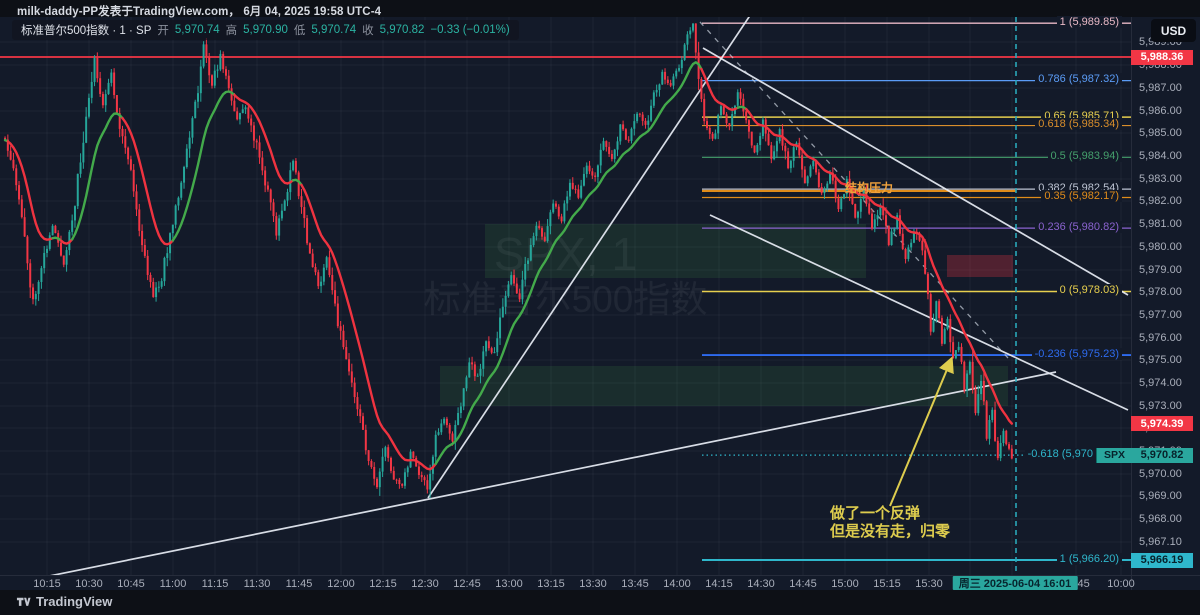 The image size is (1200, 615). Describe the element at coordinates (425, 584) in the screenshot. I see `time-axis-label: 12:30` at that location.